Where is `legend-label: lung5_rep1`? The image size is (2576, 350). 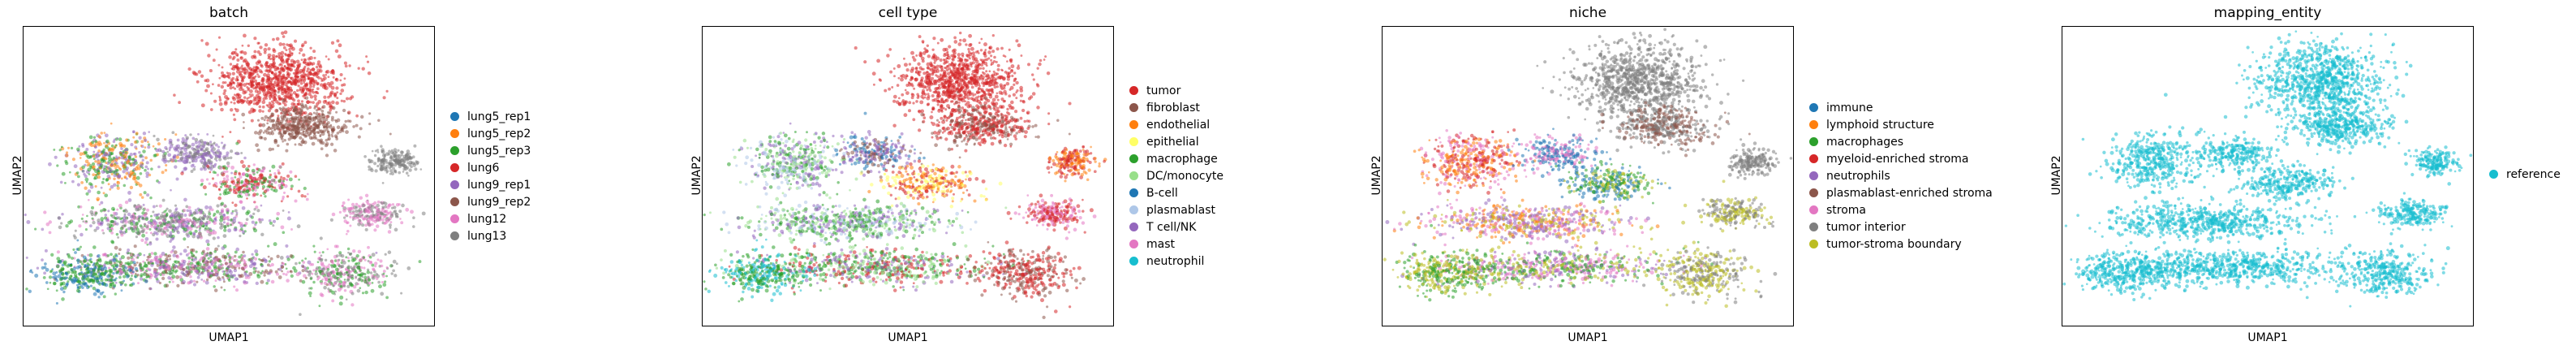 legend-label: lung5_rep1 is located at coordinates (499, 117).